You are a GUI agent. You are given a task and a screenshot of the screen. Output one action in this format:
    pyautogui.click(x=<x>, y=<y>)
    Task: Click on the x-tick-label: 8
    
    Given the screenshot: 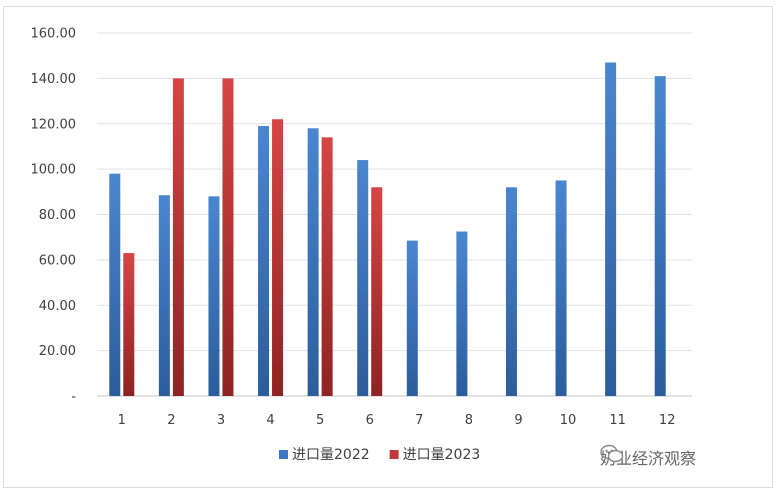 What is the action you would take?
    pyautogui.click(x=469, y=420)
    